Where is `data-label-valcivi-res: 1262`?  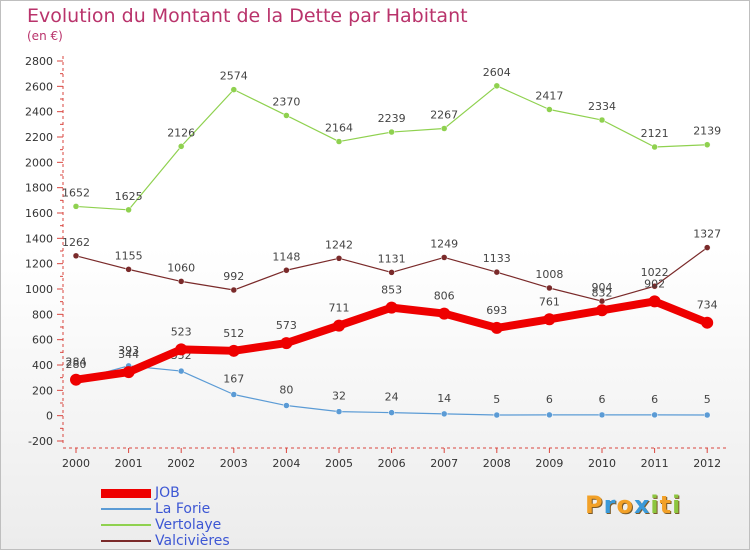
data-label-valcivi-res: 1262 is located at coordinates (76, 242).